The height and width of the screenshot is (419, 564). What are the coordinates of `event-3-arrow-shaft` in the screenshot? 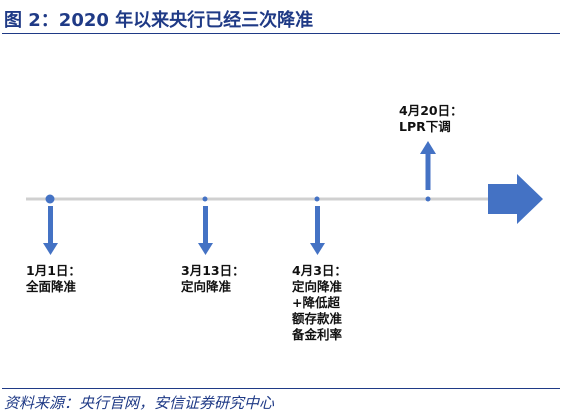 It's located at (317, 225).